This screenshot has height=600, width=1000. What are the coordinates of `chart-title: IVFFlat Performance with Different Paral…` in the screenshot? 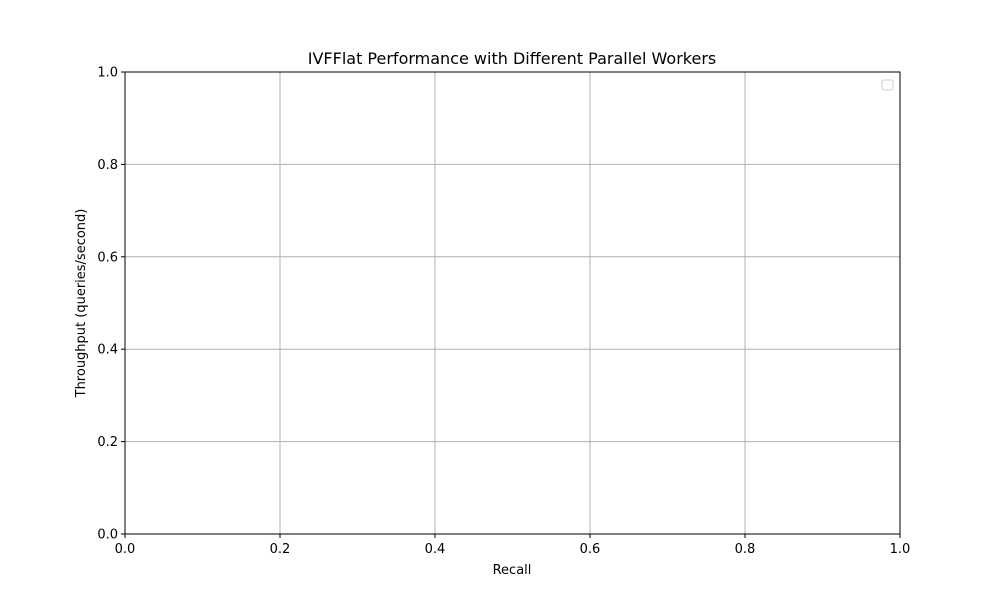 It's located at (512, 58).